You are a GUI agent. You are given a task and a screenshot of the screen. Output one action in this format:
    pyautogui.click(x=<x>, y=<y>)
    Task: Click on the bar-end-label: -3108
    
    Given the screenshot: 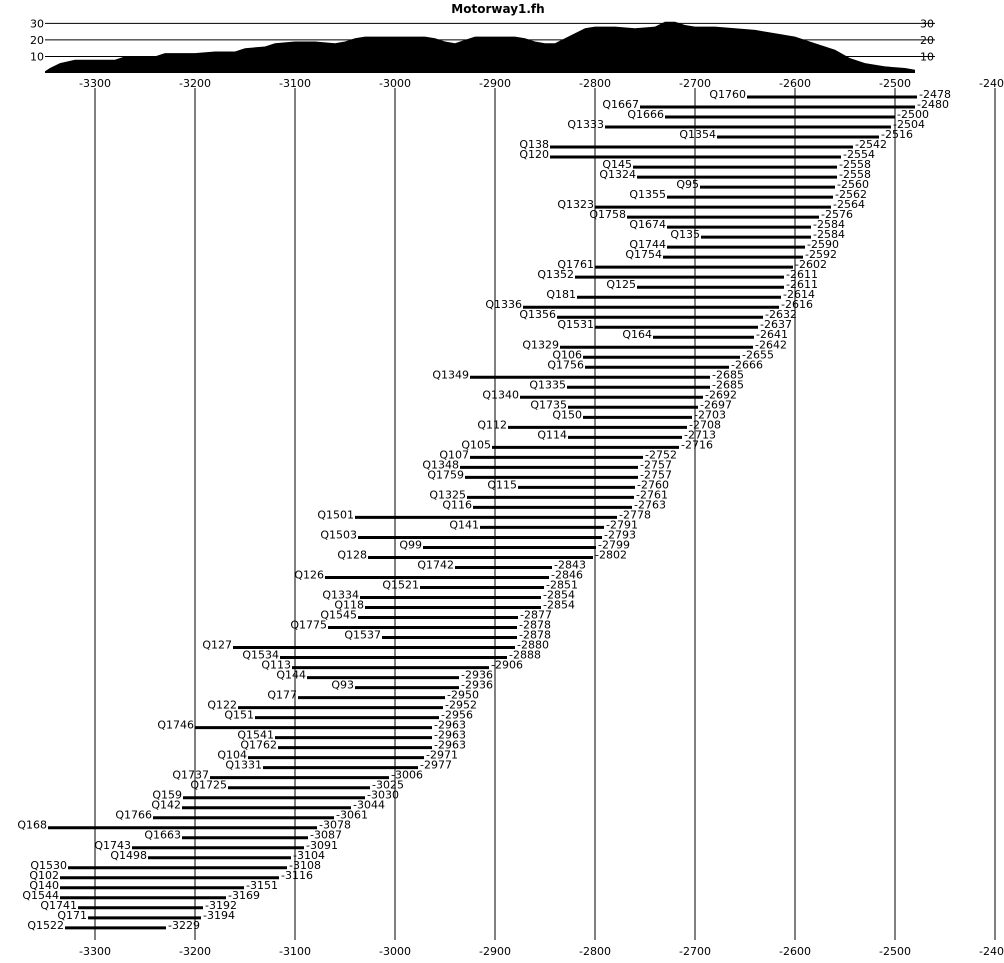 What is the action you would take?
    pyautogui.click(x=305, y=865)
    